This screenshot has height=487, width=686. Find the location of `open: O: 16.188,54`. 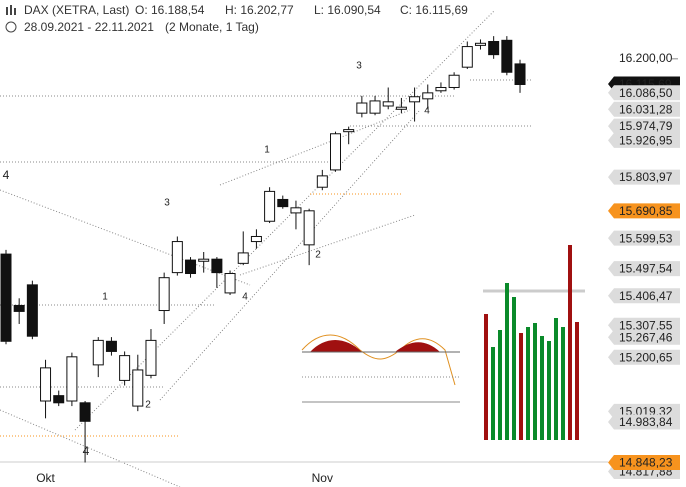

open: O: 16.188,54 is located at coordinates (170, 10).